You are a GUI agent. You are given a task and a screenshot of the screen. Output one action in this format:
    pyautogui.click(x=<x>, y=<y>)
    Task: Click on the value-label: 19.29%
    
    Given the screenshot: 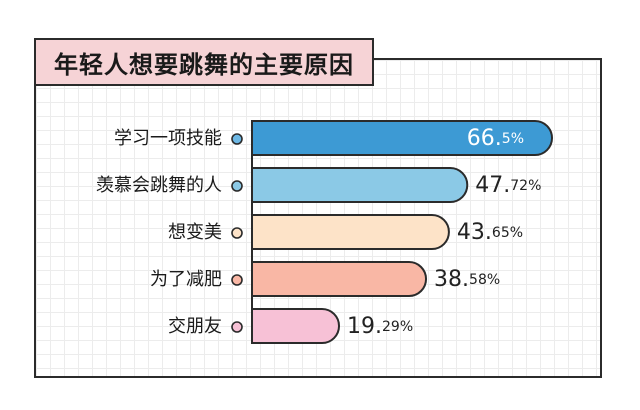 What is the action you would take?
    pyautogui.click(x=380, y=326)
    